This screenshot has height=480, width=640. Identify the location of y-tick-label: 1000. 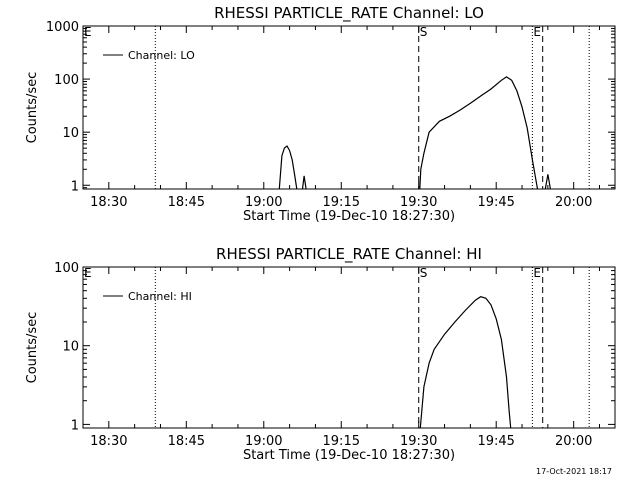
(62, 27).